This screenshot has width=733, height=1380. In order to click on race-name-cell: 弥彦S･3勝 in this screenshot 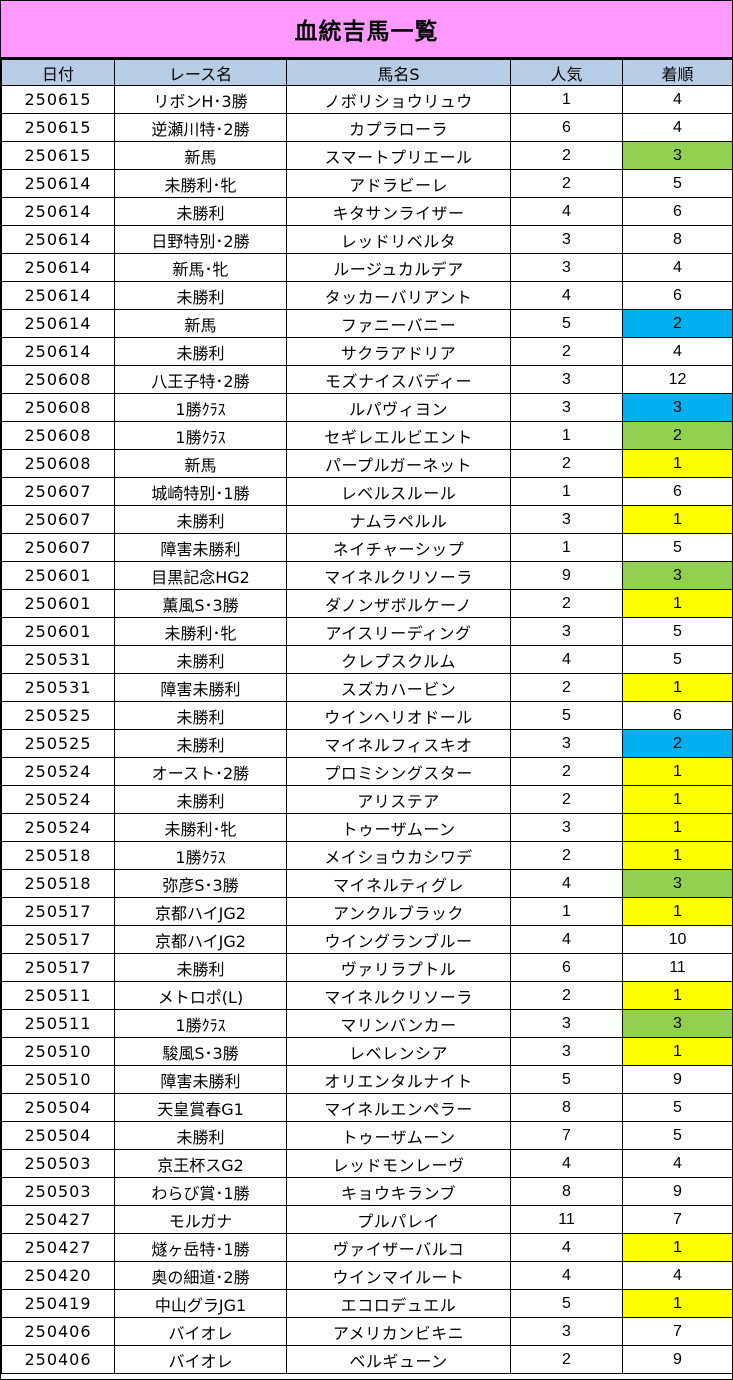, I will do `click(200, 883)`.